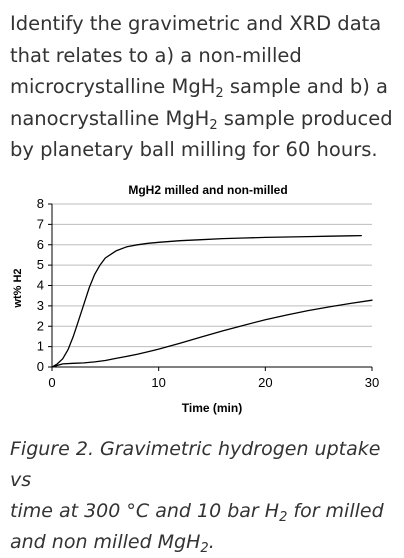 The width and height of the screenshot is (404, 558). I want to click on y-tick-label: 4, so click(40, 285).